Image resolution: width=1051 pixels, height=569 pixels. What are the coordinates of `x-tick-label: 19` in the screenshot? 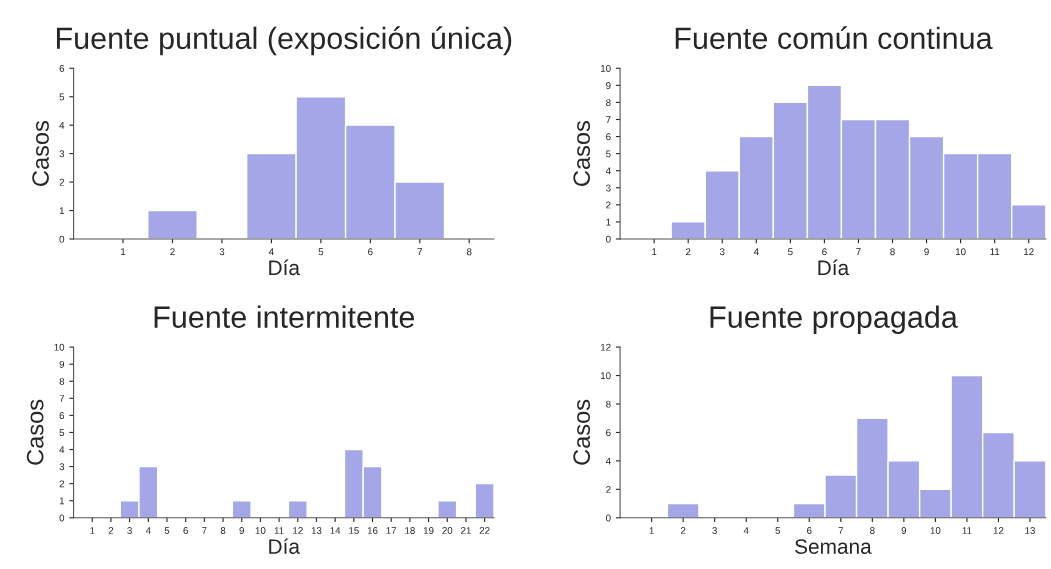 It's located at (428, 530).